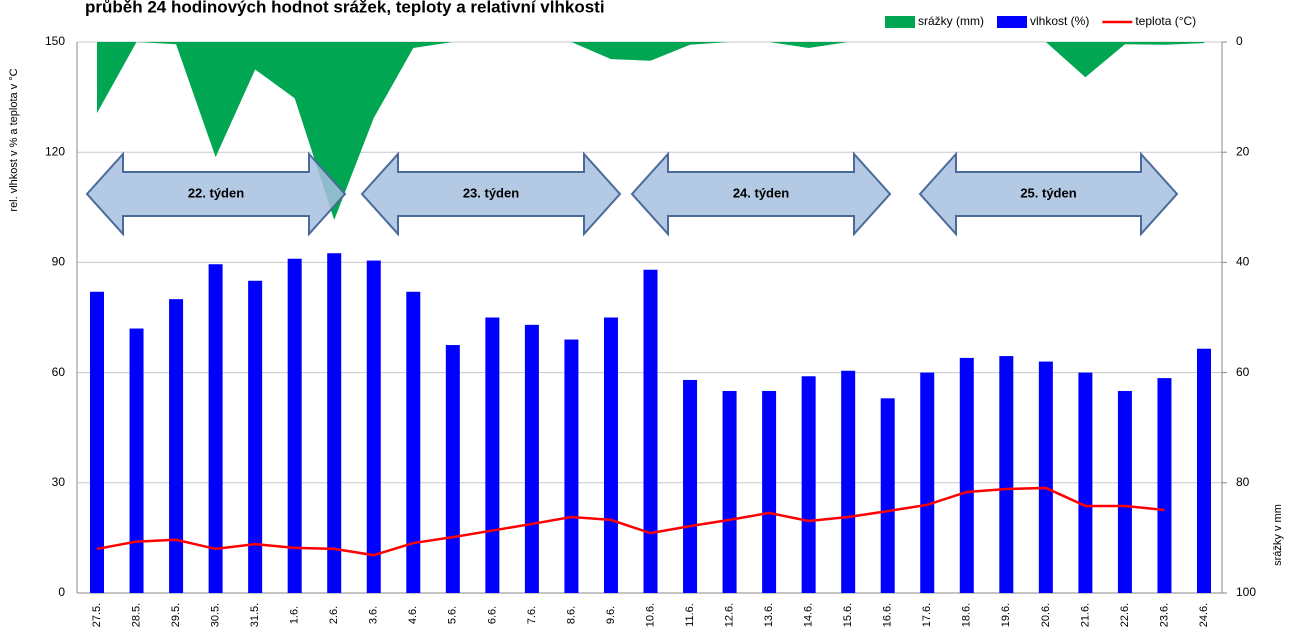 This screenshot has height=633, width=1290. Describe the element at coordinates (611, 615) in the screenshot. I see `x-tick-label: 9.6.` at that location.